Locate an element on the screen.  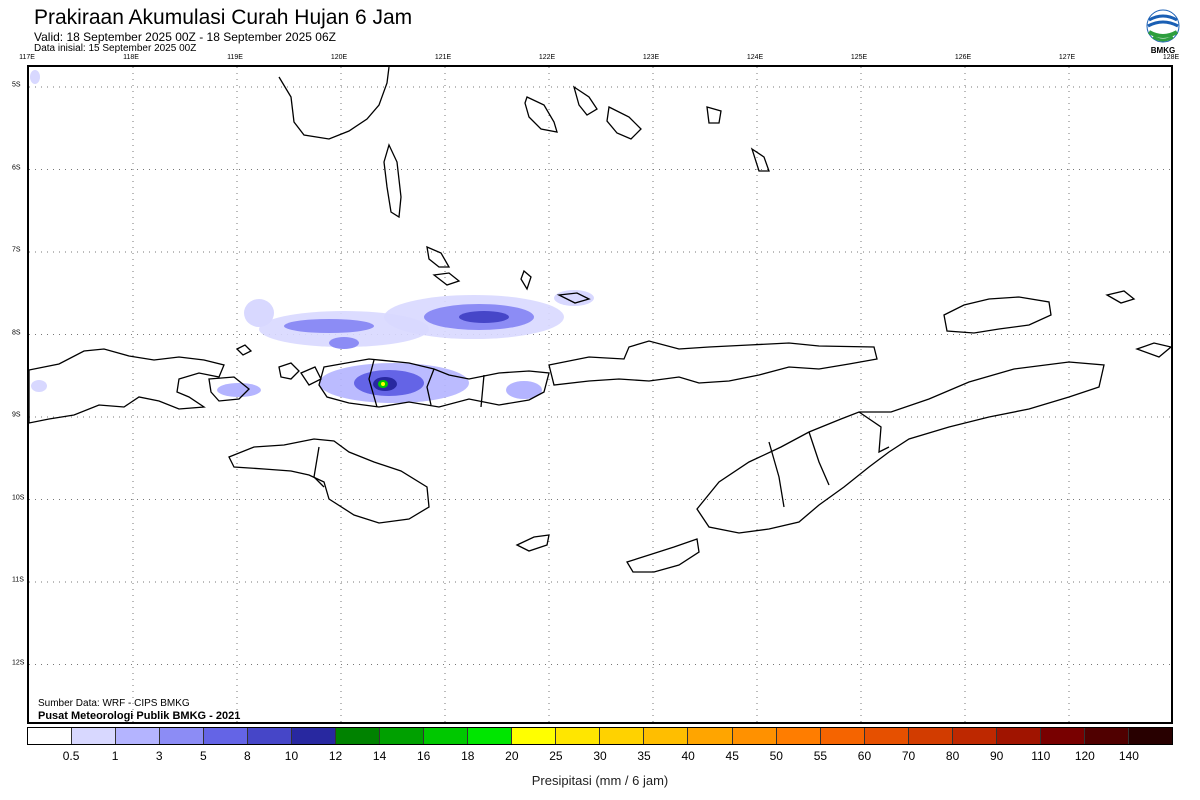
lat-tick-label: 11S is located at coordinates (18, 580).